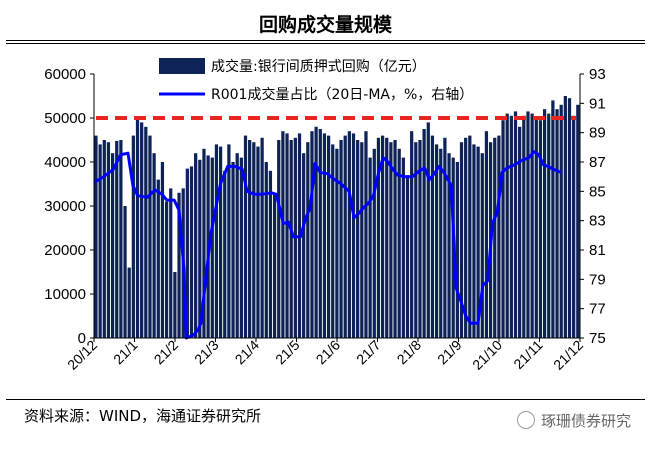 Image resolution: width=651 pixels, height=453 pixels. Describe the element at coordinates (325, 43) in the screenshot. I see `title-bottom-rule` at that location.